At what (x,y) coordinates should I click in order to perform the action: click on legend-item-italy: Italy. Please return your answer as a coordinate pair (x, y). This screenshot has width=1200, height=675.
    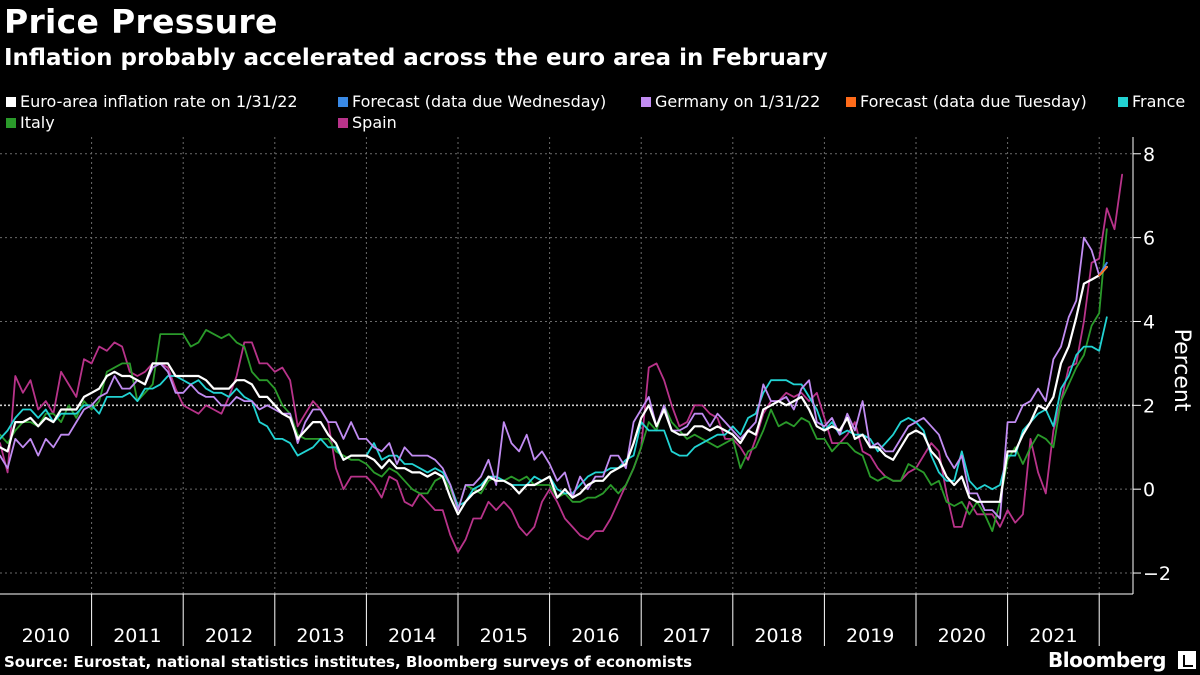
    Looking at the image, I should click on (30, 122).